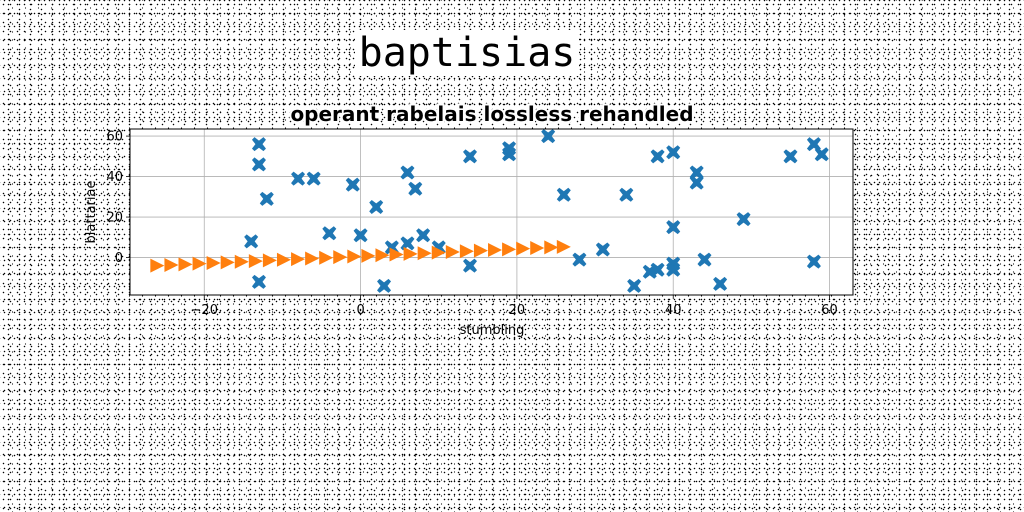 Image resolution: width=1024 pixels, height=512 pixels. Describe the element at coordinates (114, 177) in the screenshot. I see `y-tick-label: 40` at that location.